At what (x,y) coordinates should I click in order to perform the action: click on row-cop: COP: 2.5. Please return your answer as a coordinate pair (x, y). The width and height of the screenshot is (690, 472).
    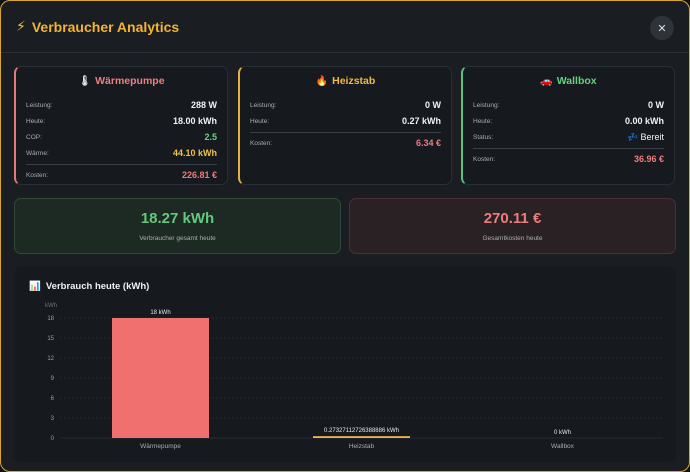
    Looking at the image, I should click on (121, 137).